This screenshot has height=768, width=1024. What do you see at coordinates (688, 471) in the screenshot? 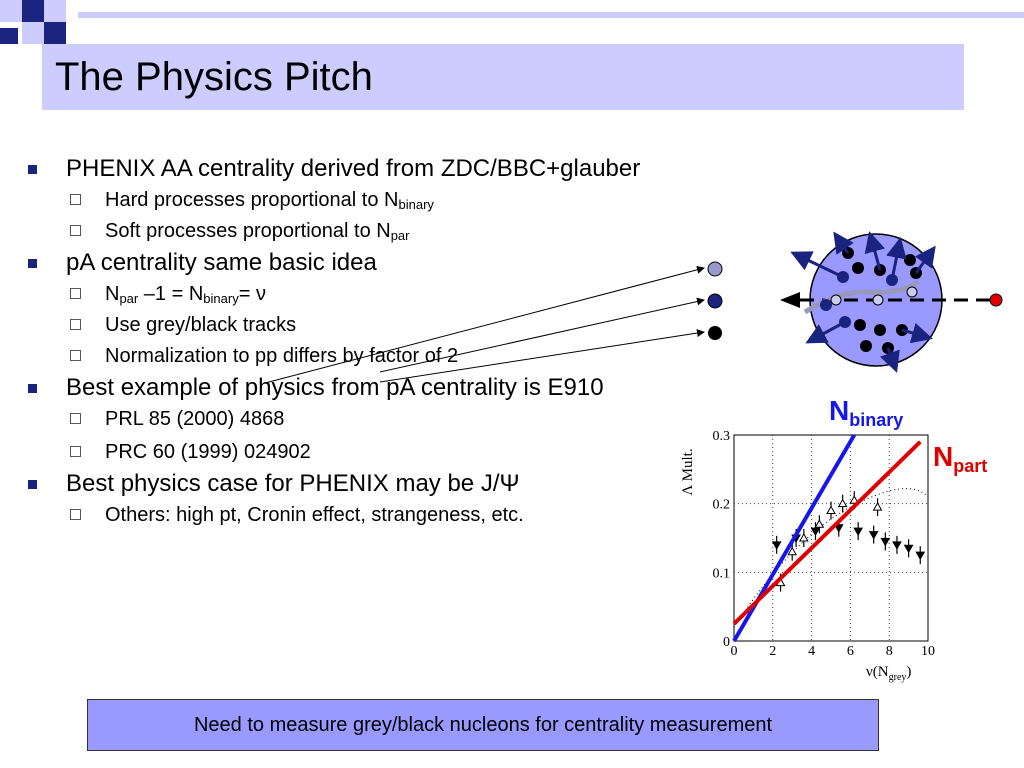
I see `y-axis-label: Λ Mult.` at bounding box center [688, 471].